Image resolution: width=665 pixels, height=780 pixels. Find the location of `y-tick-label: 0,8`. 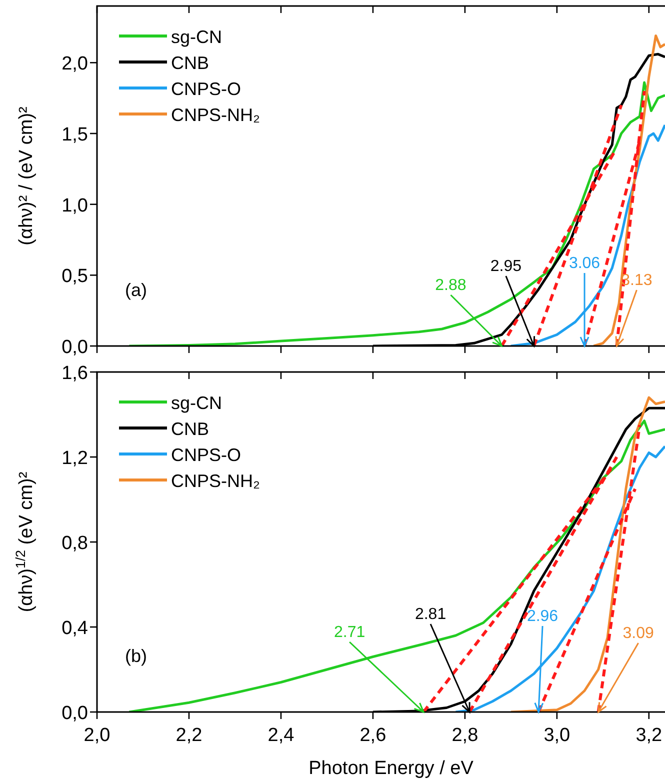

y-tick-label: 0,8 is located at coordinates (75, 543).